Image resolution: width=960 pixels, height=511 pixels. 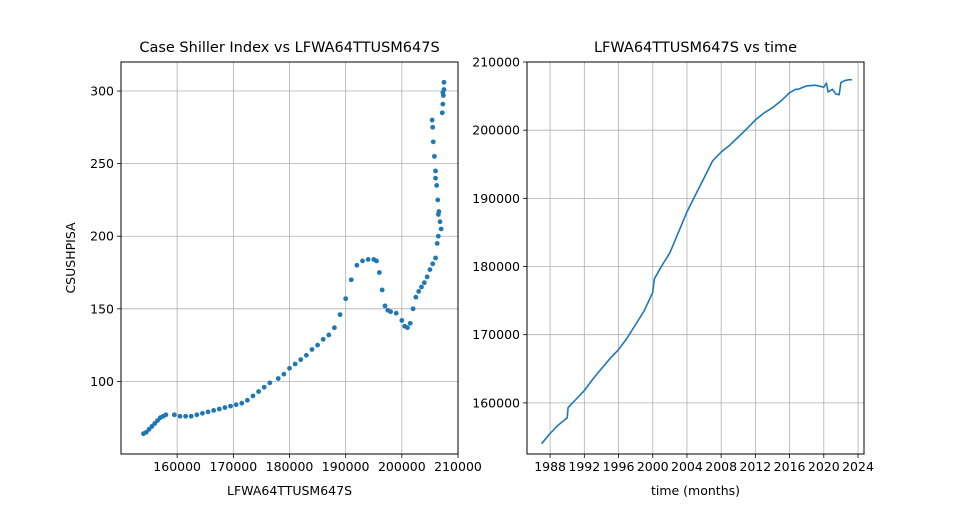 I want to click on right-x-tick-label: 1996, so click(x=619, y=466).